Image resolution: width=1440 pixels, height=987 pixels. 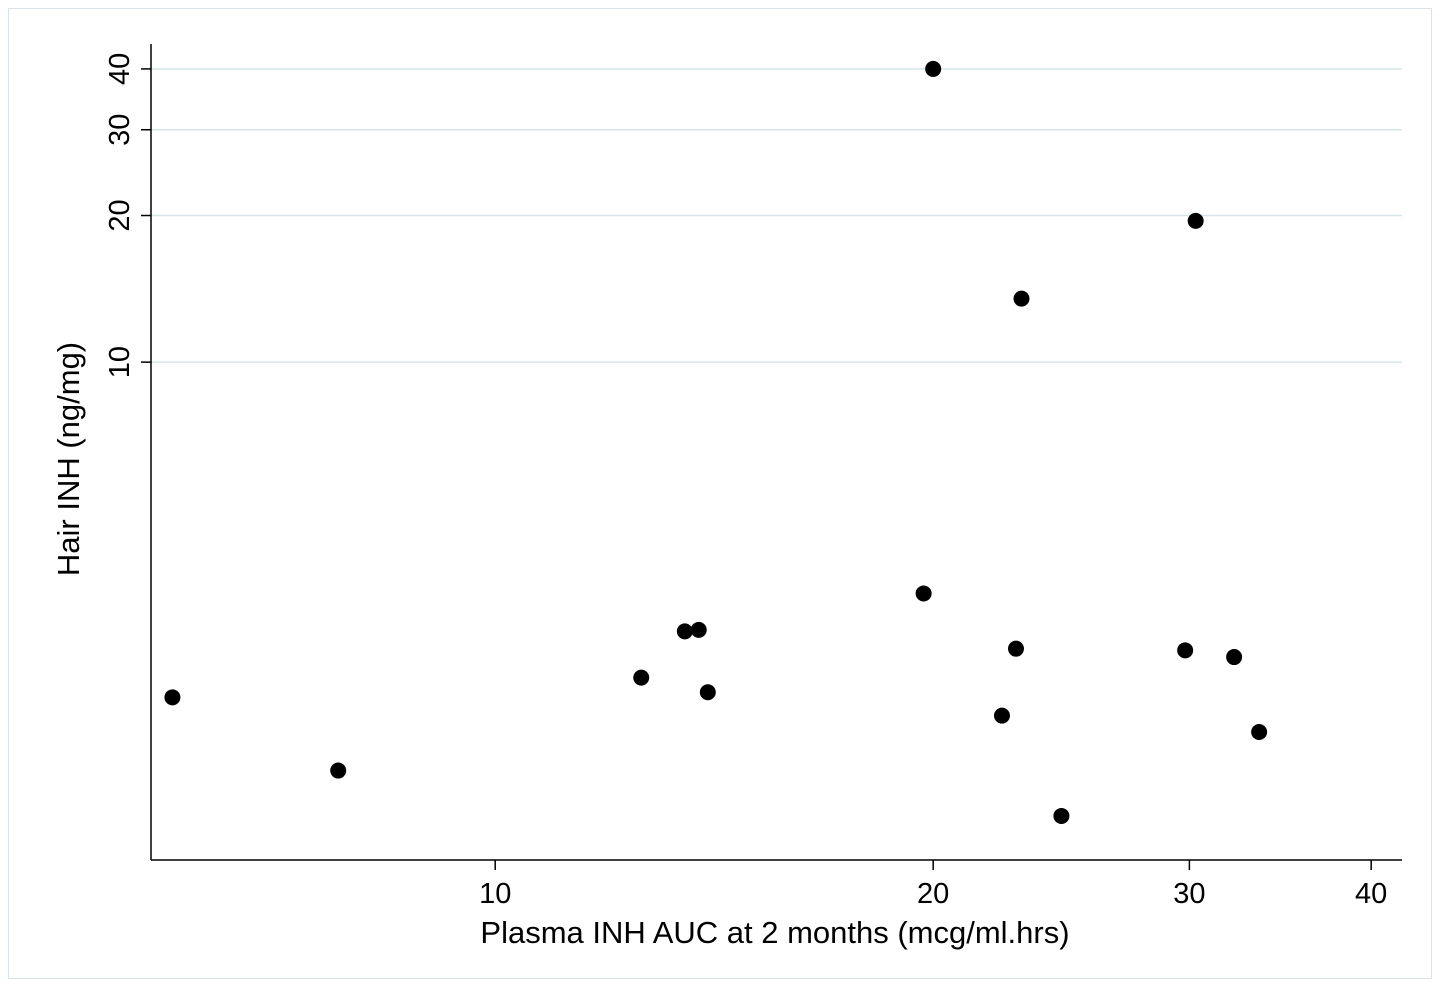 I want to click on x-tick-label: 20, so click(x=933, y=894).